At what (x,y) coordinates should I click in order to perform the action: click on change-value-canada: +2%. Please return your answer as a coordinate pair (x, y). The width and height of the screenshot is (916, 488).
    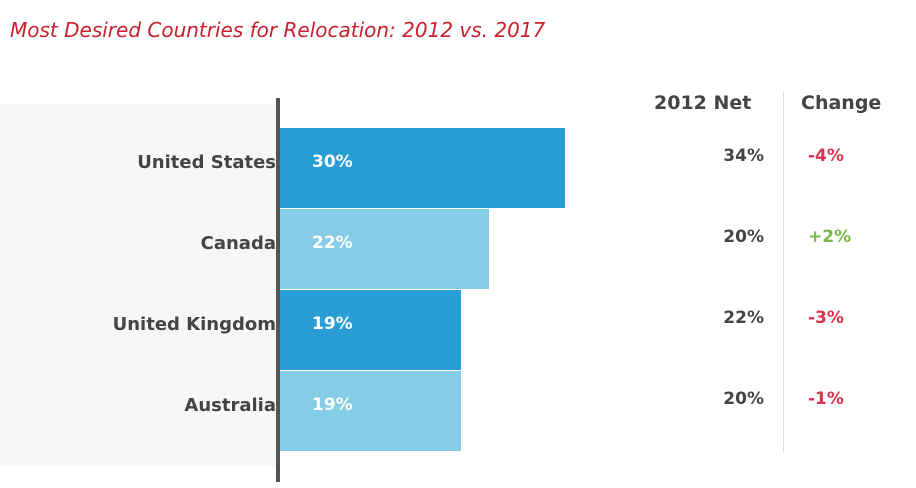
    Looking at the image, I should click on (830, 237).